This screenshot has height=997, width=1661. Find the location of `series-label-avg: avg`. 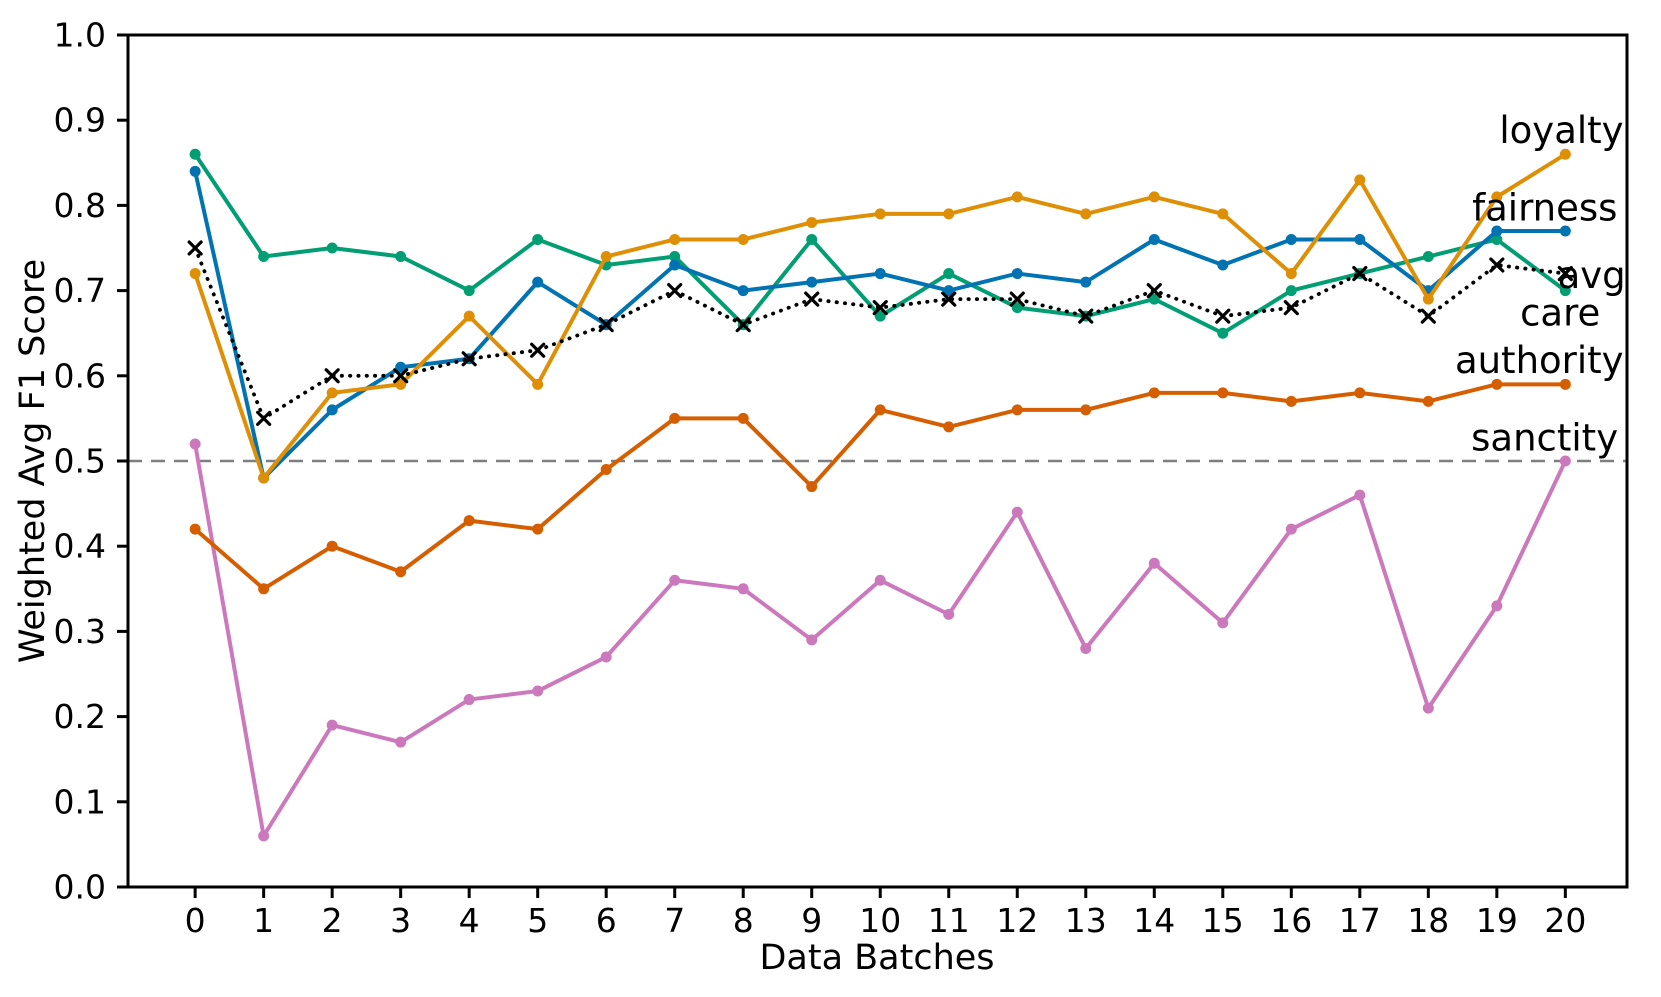

series-label-avg: avg is located at coordinates (1592, 275).